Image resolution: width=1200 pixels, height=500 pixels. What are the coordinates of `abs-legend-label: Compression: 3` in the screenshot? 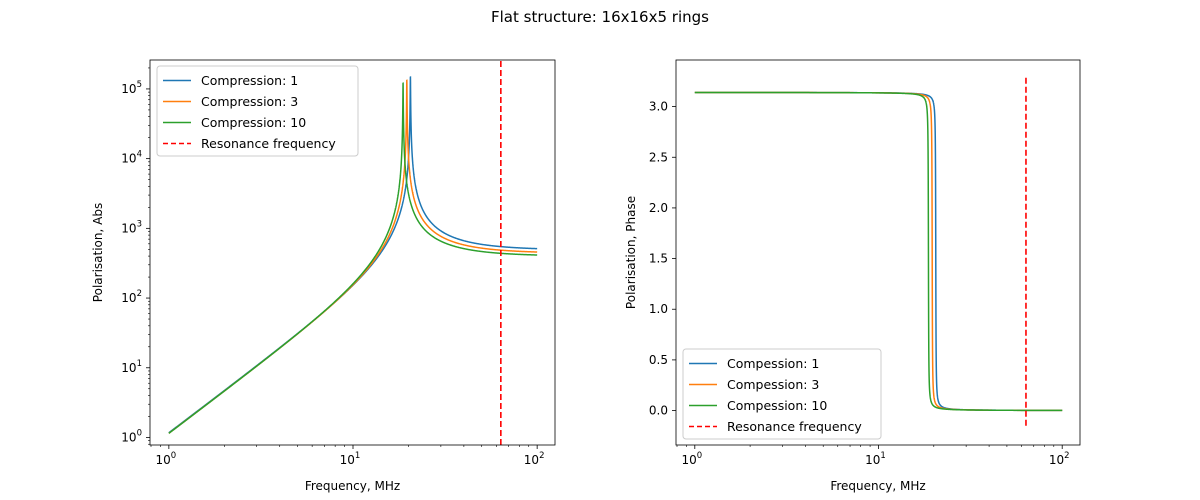 It's located at (249, 101).